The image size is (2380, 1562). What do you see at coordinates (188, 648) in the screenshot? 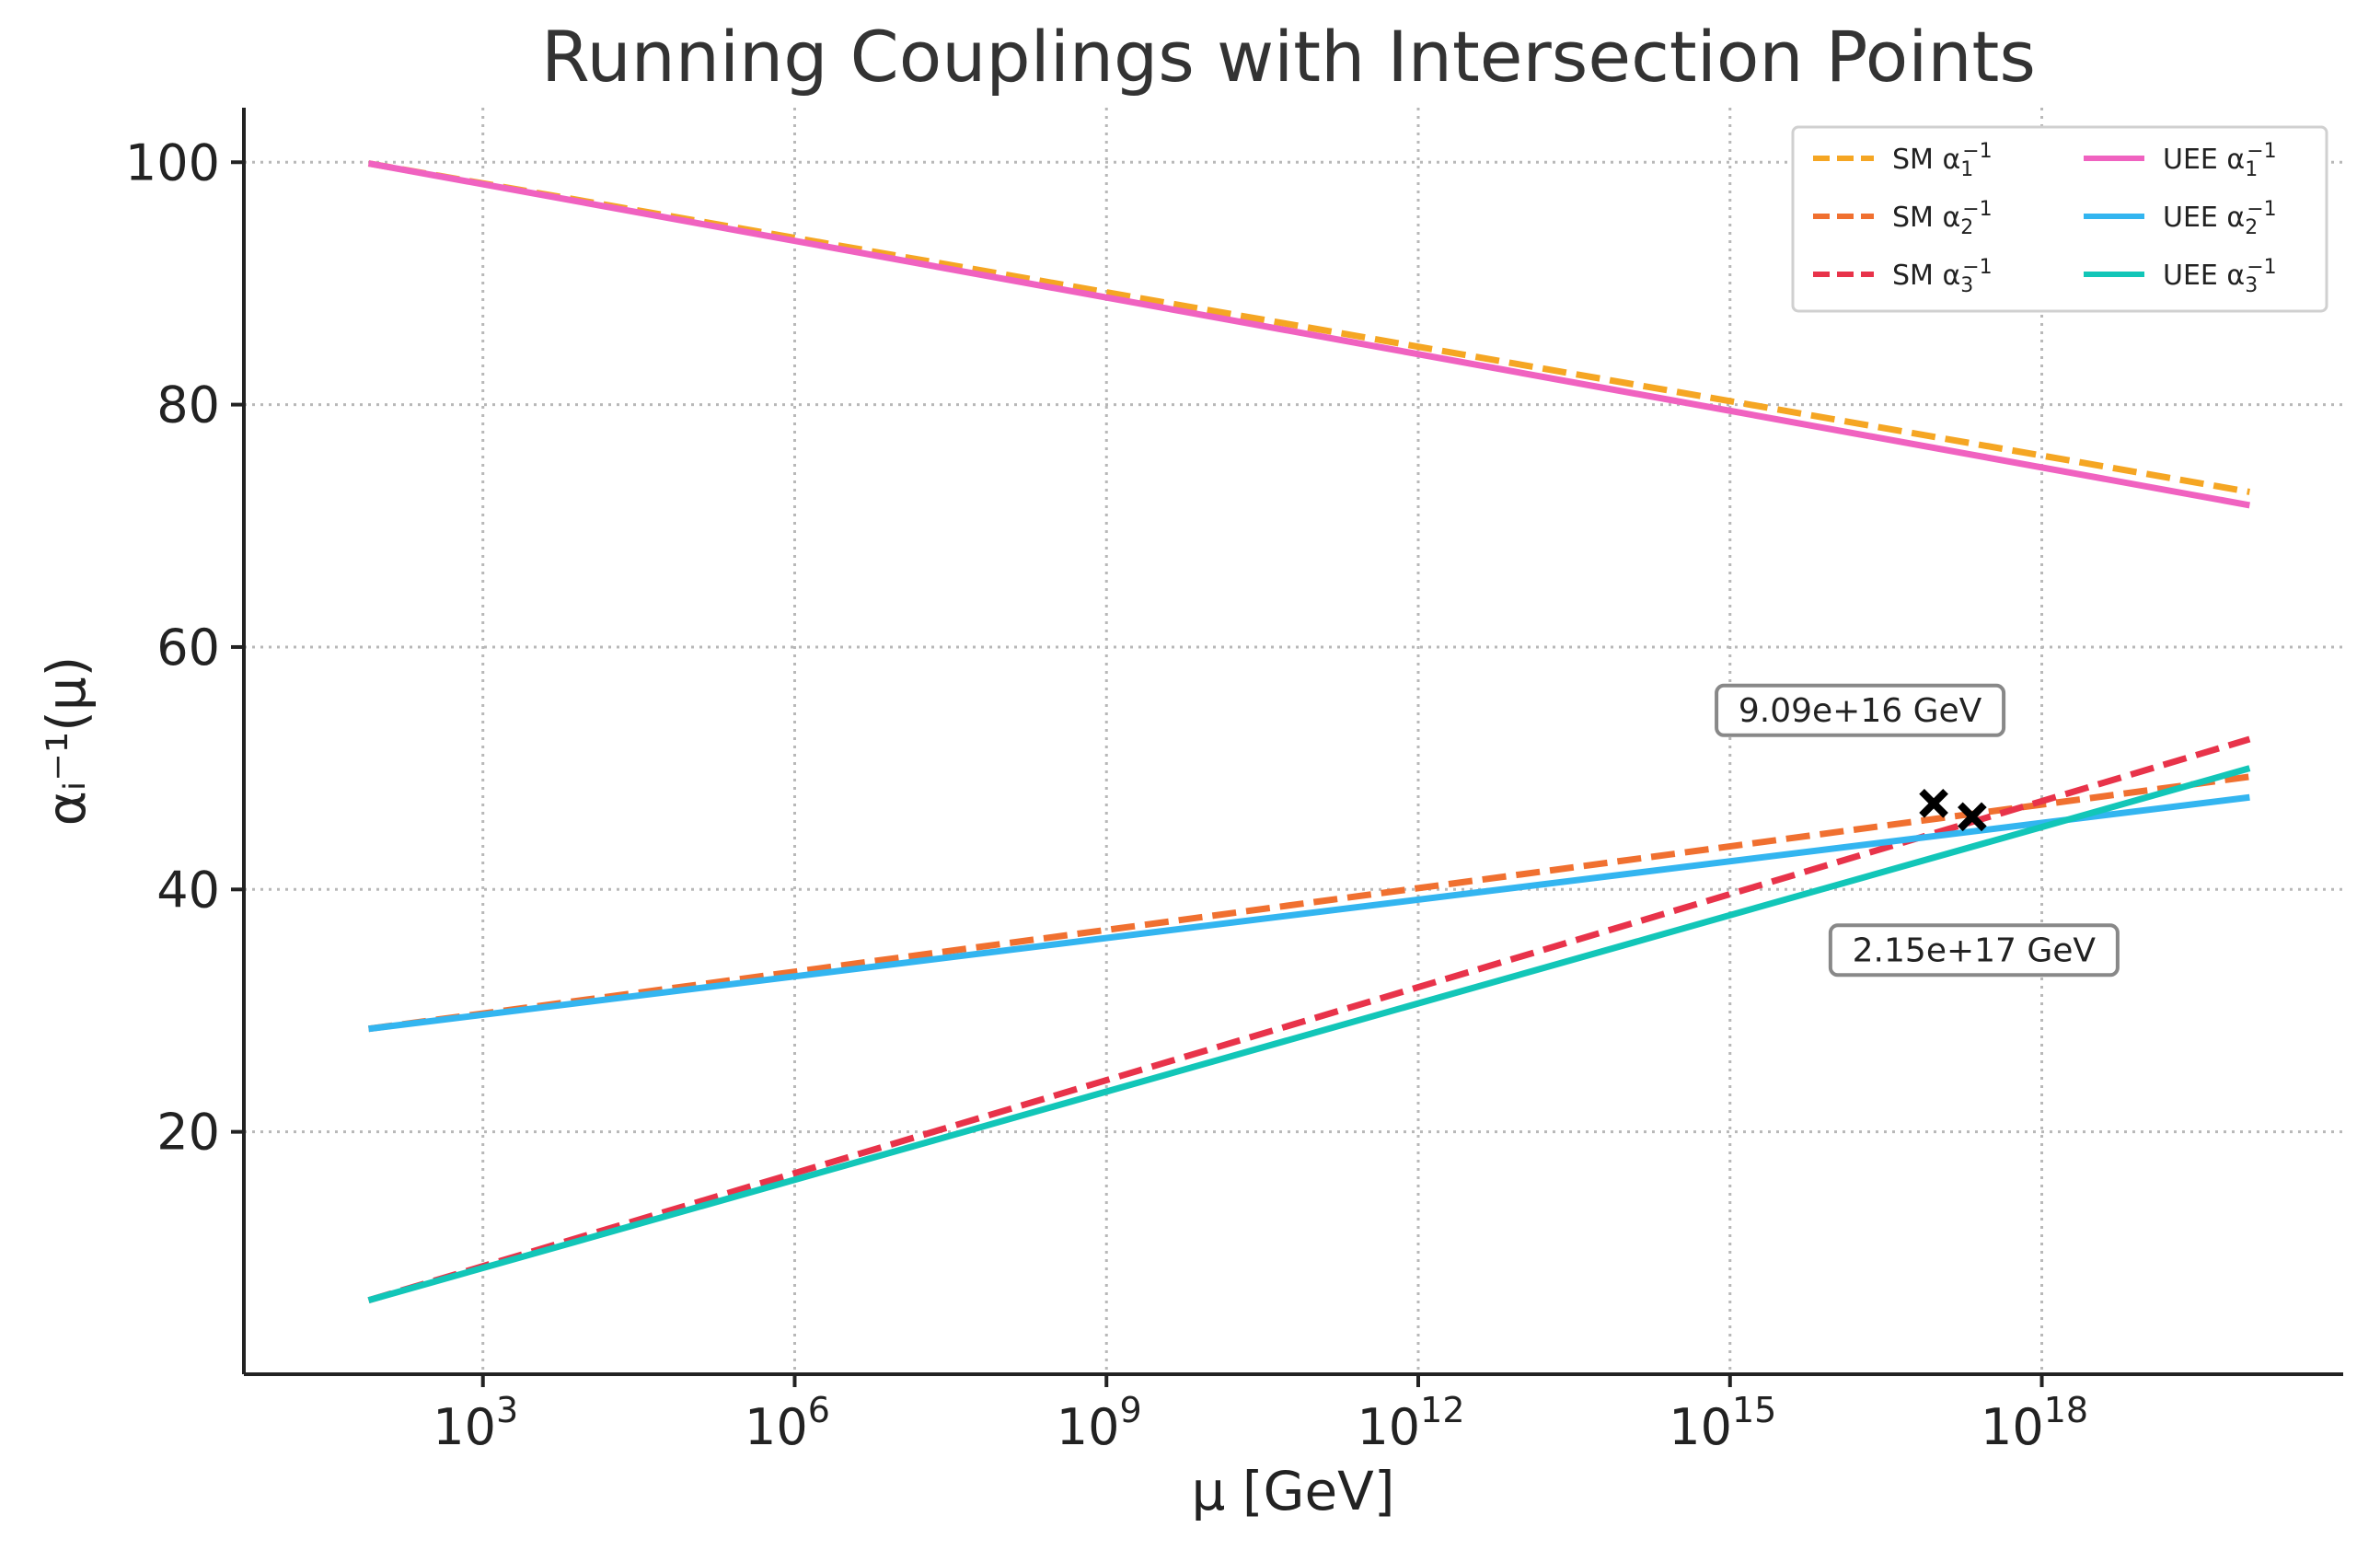
I see `y-tick-label: 60` at bounding box center [188, 648].